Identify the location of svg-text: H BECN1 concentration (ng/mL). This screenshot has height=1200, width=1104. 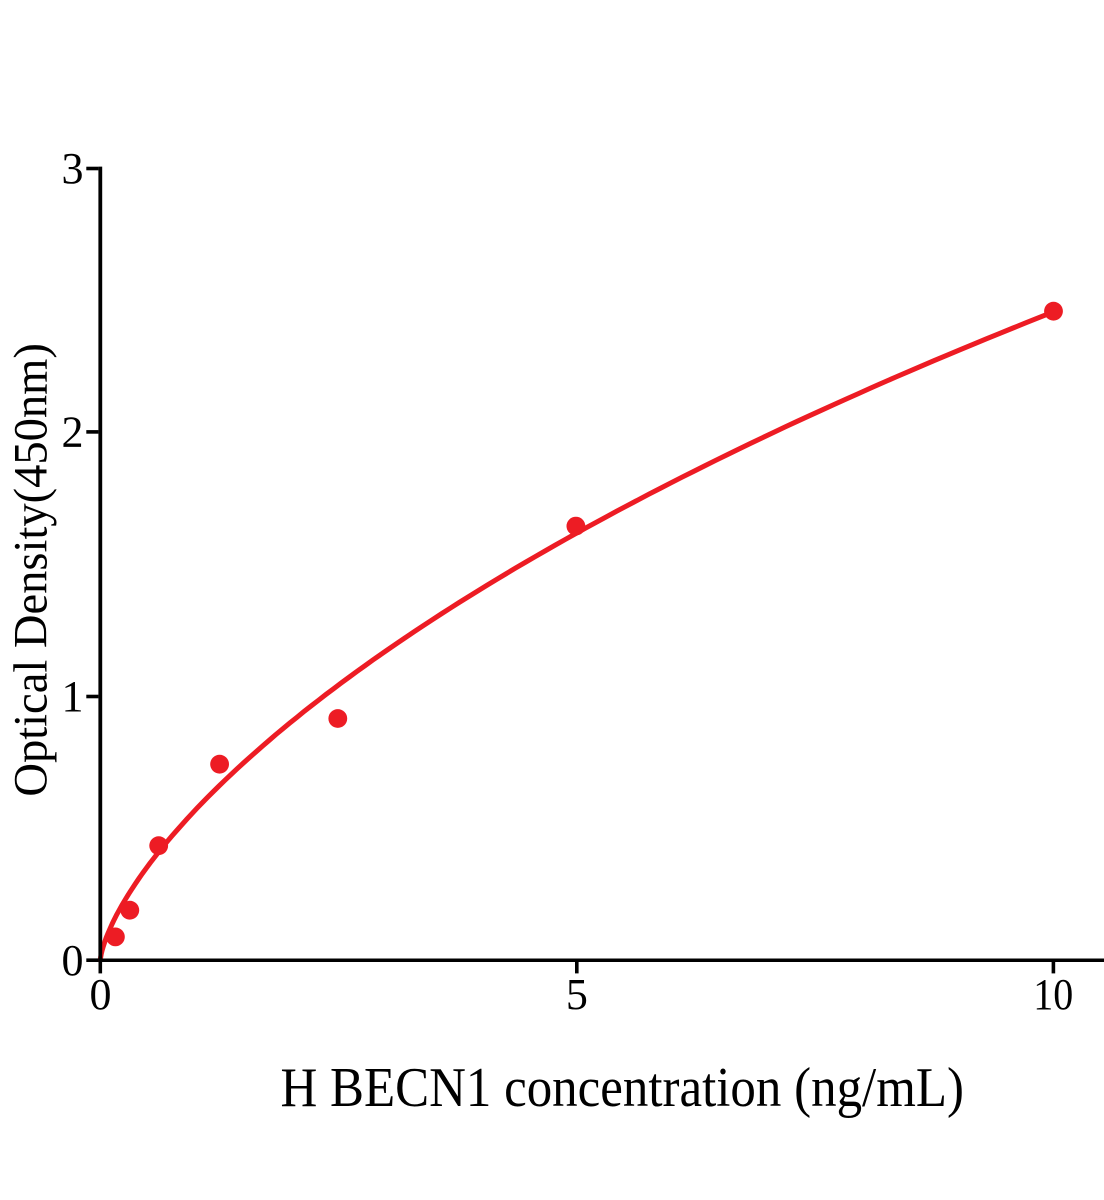
(622, 1088).